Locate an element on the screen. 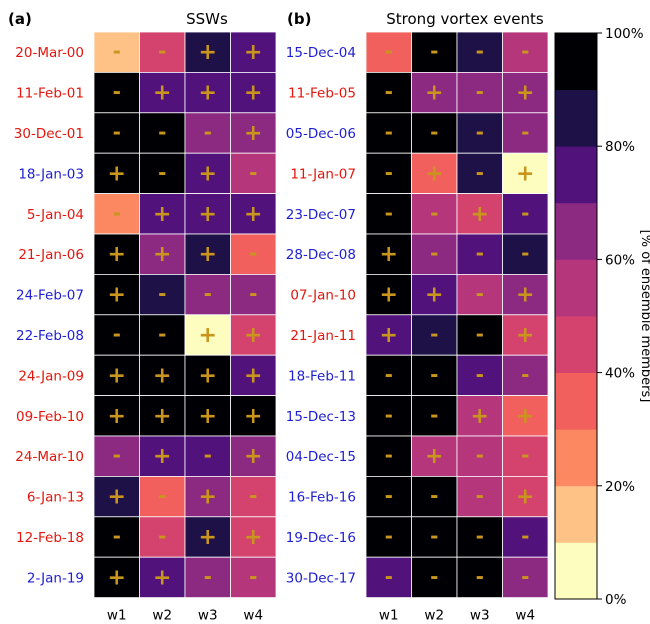 The image size is (650, 624). row-label: 15-Dec-13 is located at coordinates (321, 417).